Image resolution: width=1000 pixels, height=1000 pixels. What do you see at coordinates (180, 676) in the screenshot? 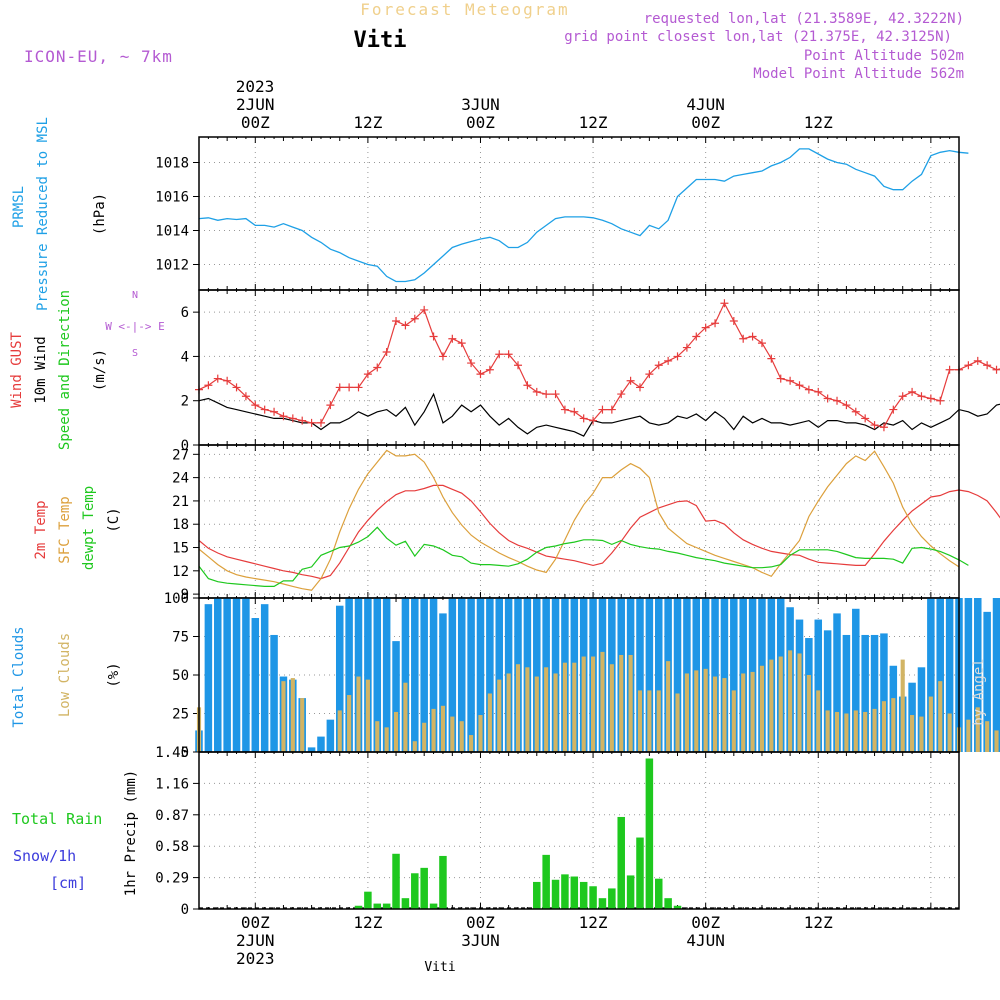
I see `y-tick-label: 50` at bounding box center [180, 676].